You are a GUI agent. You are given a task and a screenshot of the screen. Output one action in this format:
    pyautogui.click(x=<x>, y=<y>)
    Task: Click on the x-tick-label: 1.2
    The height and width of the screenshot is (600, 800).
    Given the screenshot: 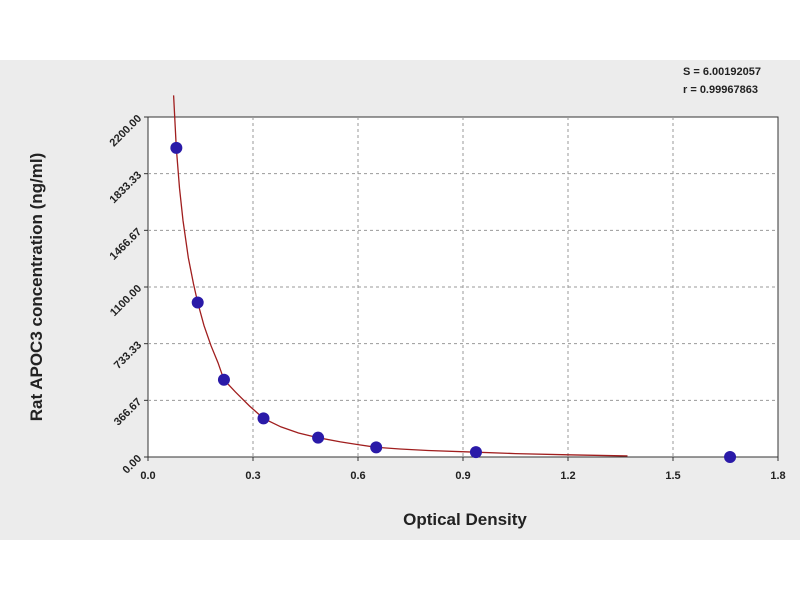 What is the action you would take?
    pyautogui.click(x=567, y=476)
    